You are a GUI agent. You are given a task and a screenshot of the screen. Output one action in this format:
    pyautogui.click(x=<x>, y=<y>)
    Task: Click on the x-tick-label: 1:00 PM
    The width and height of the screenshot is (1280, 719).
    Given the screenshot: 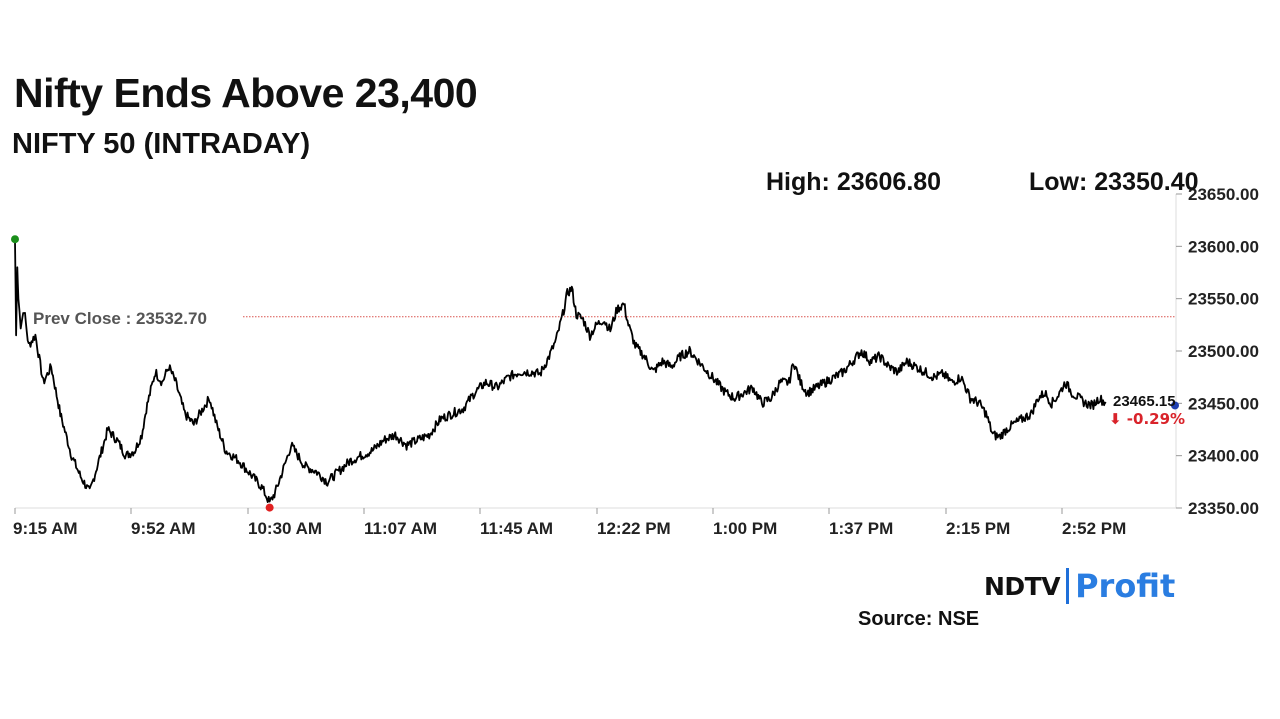 What is the action you would take?
    pyautogui.click(x=745, y=528)
    